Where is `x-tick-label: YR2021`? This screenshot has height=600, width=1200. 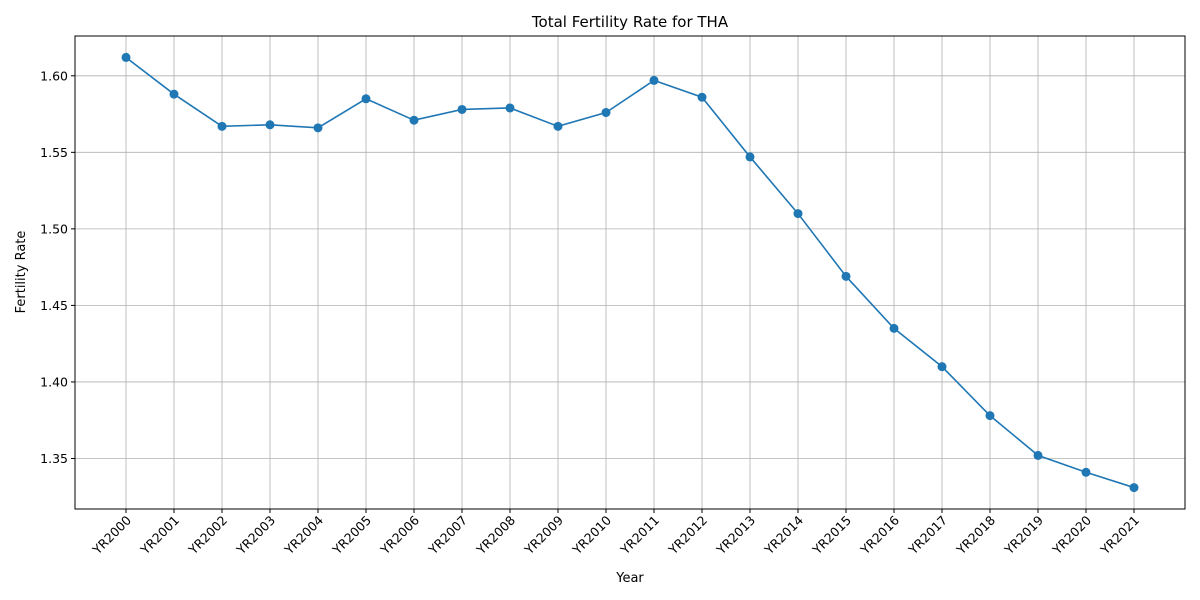 x-tick-label: YR2021 is located at coordinates (1119, 535).